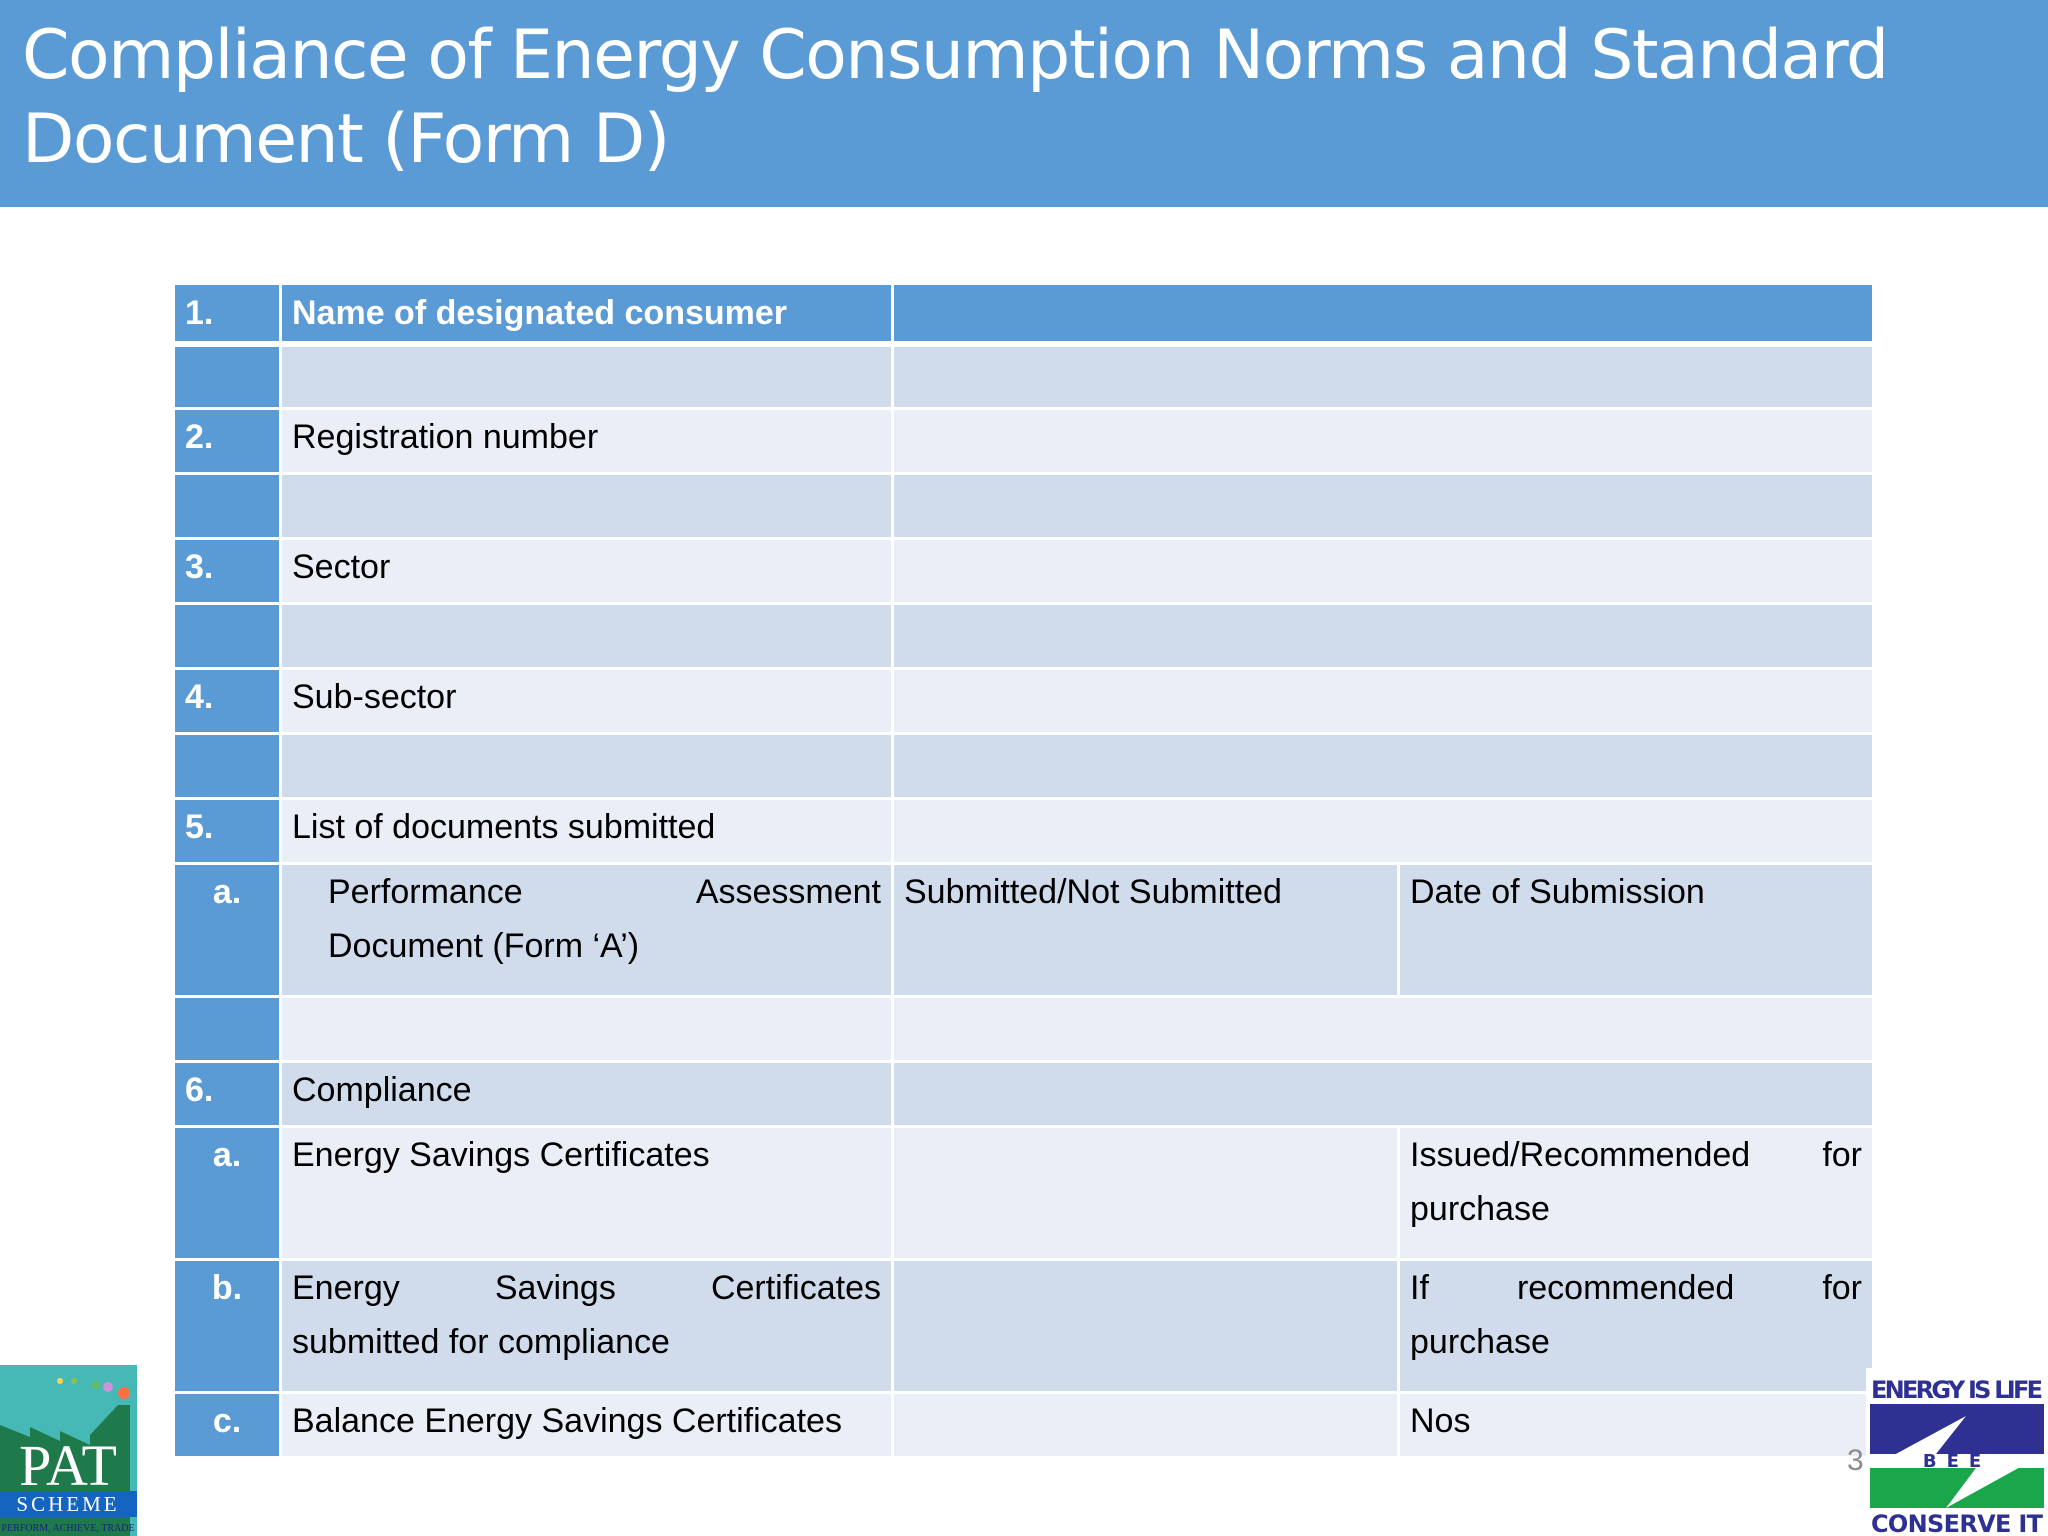 This screenshot has height=1536, width=2048. I want to click on cell-text: Performance Assessment, so click(604, 892).